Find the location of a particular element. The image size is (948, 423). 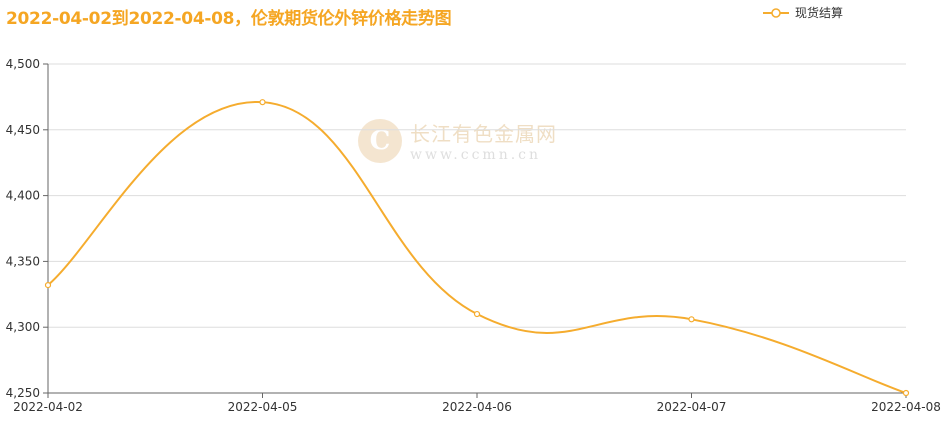

watermark-logo-icon: C is located at coordinates (380, 140).